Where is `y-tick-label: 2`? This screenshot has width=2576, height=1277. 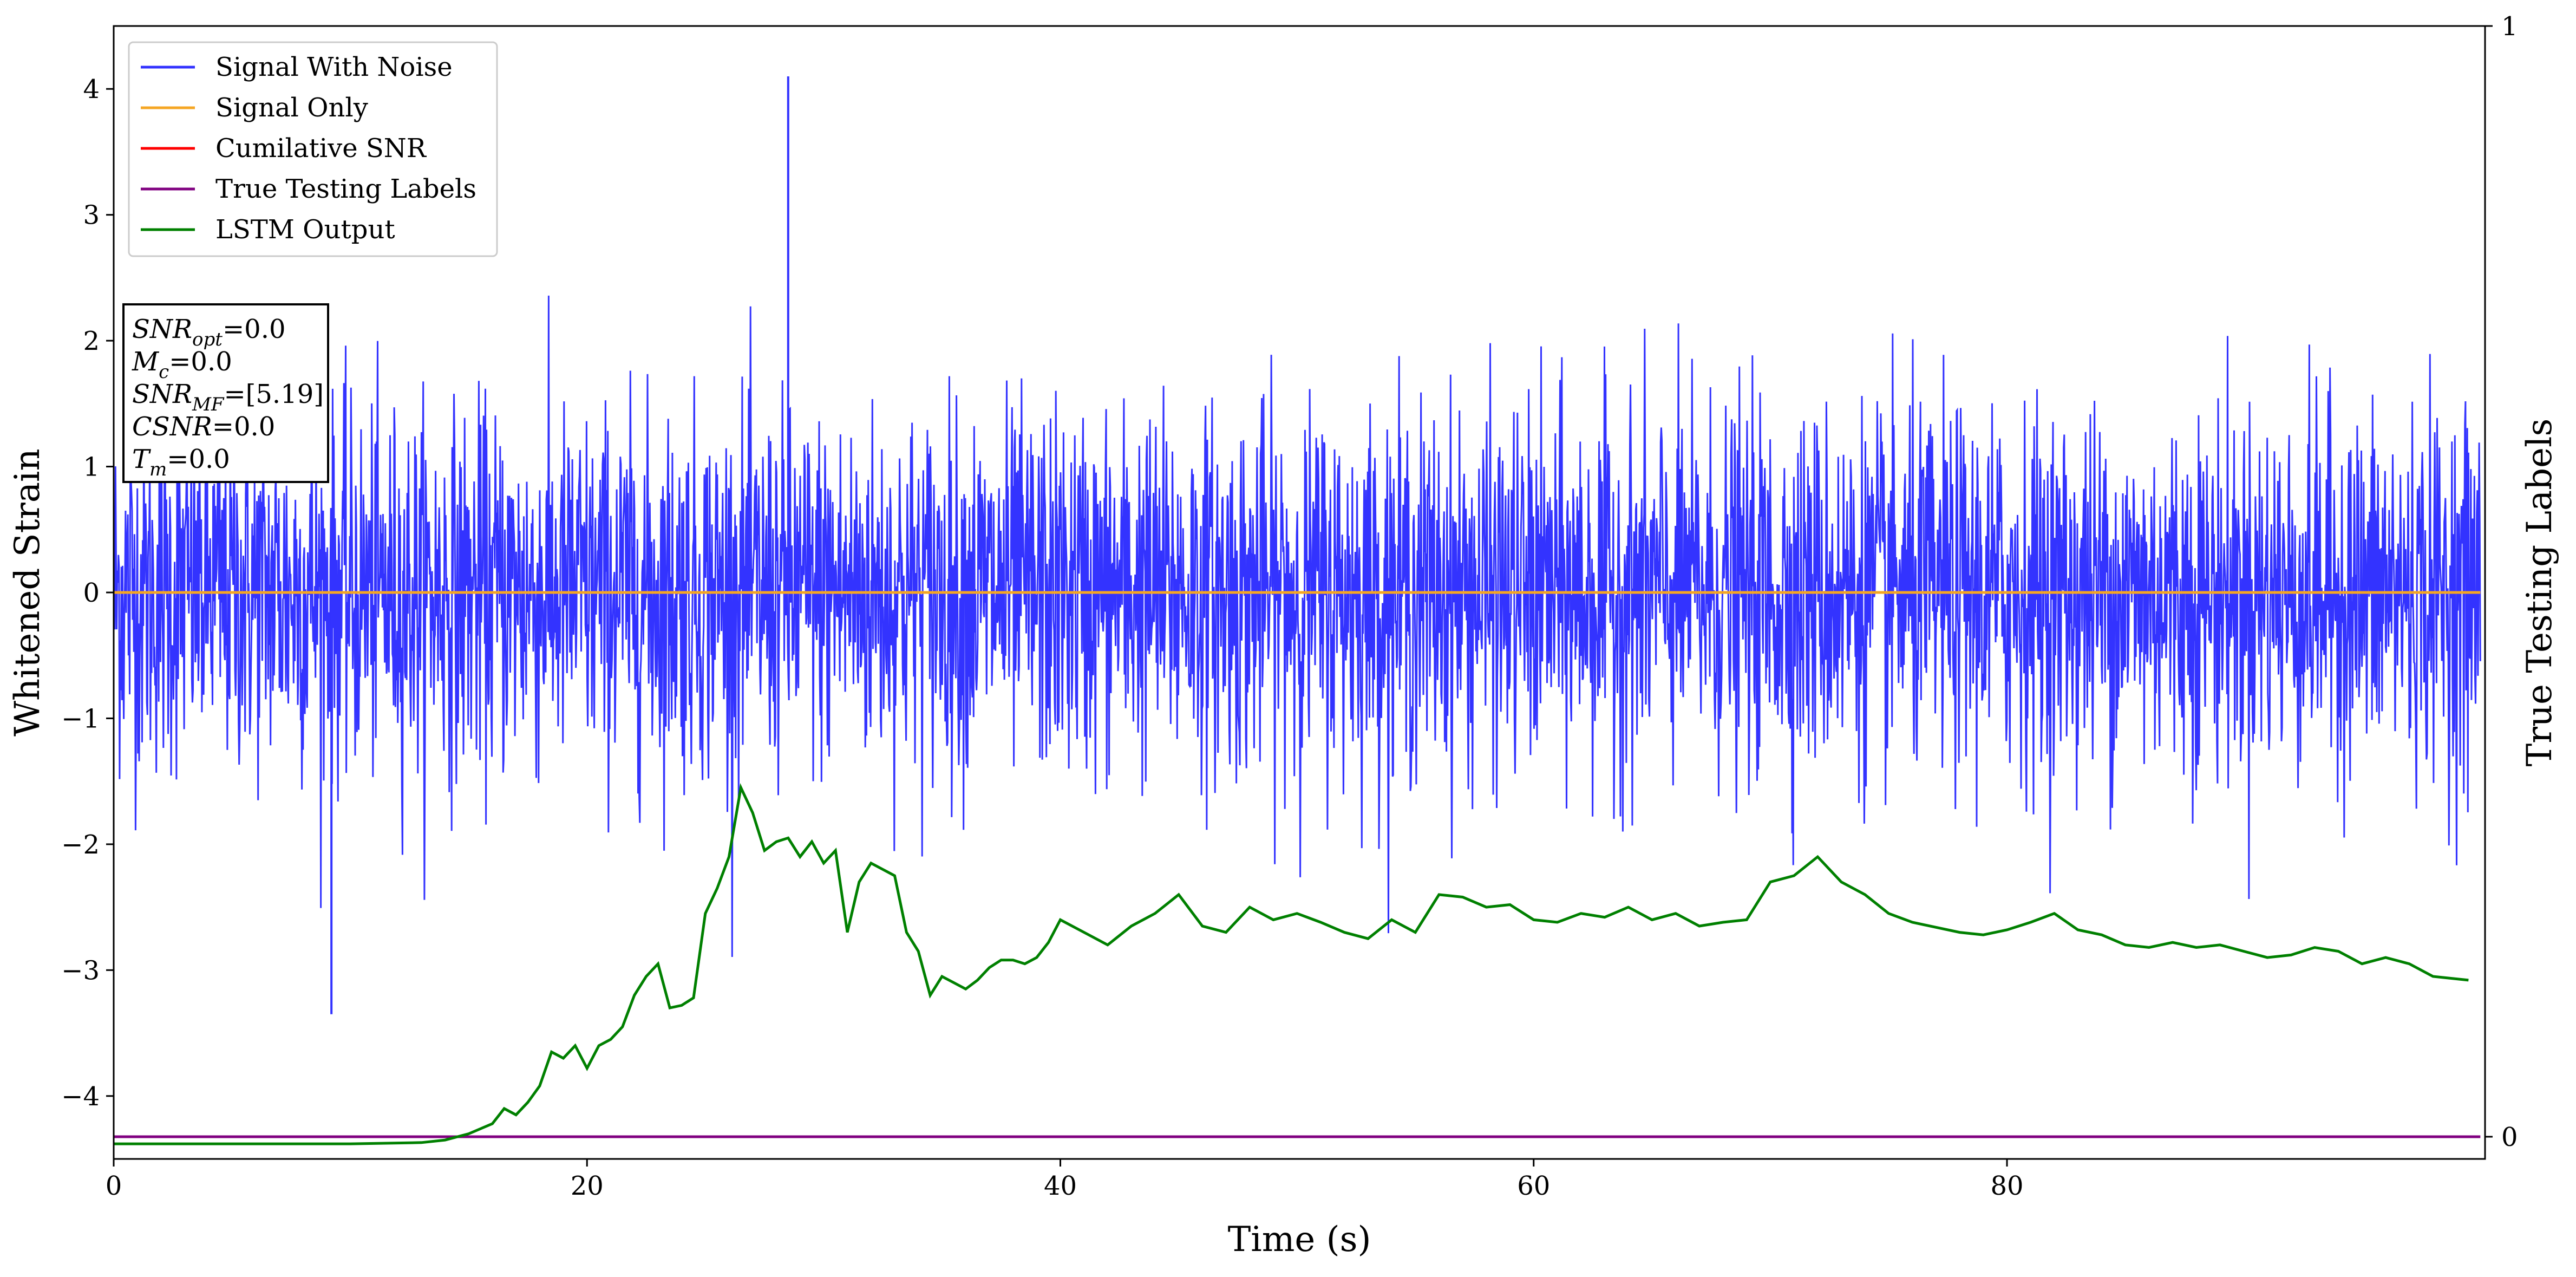
y-tick-label: 2 is located at coordinates (92, 341).